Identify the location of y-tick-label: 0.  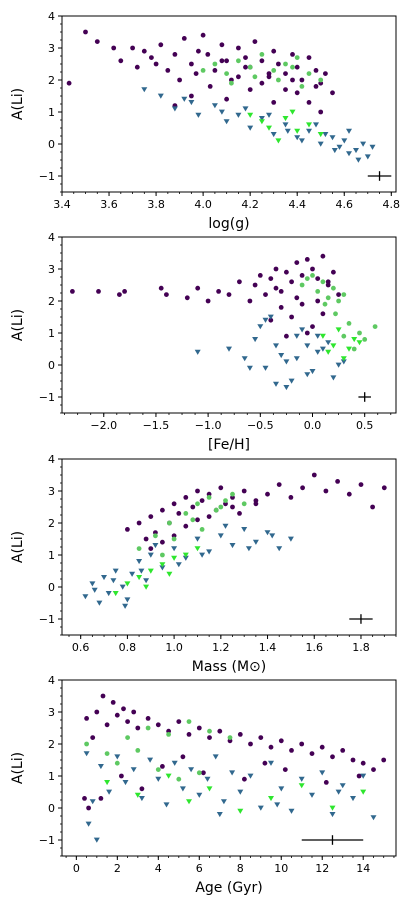
(51, 587).